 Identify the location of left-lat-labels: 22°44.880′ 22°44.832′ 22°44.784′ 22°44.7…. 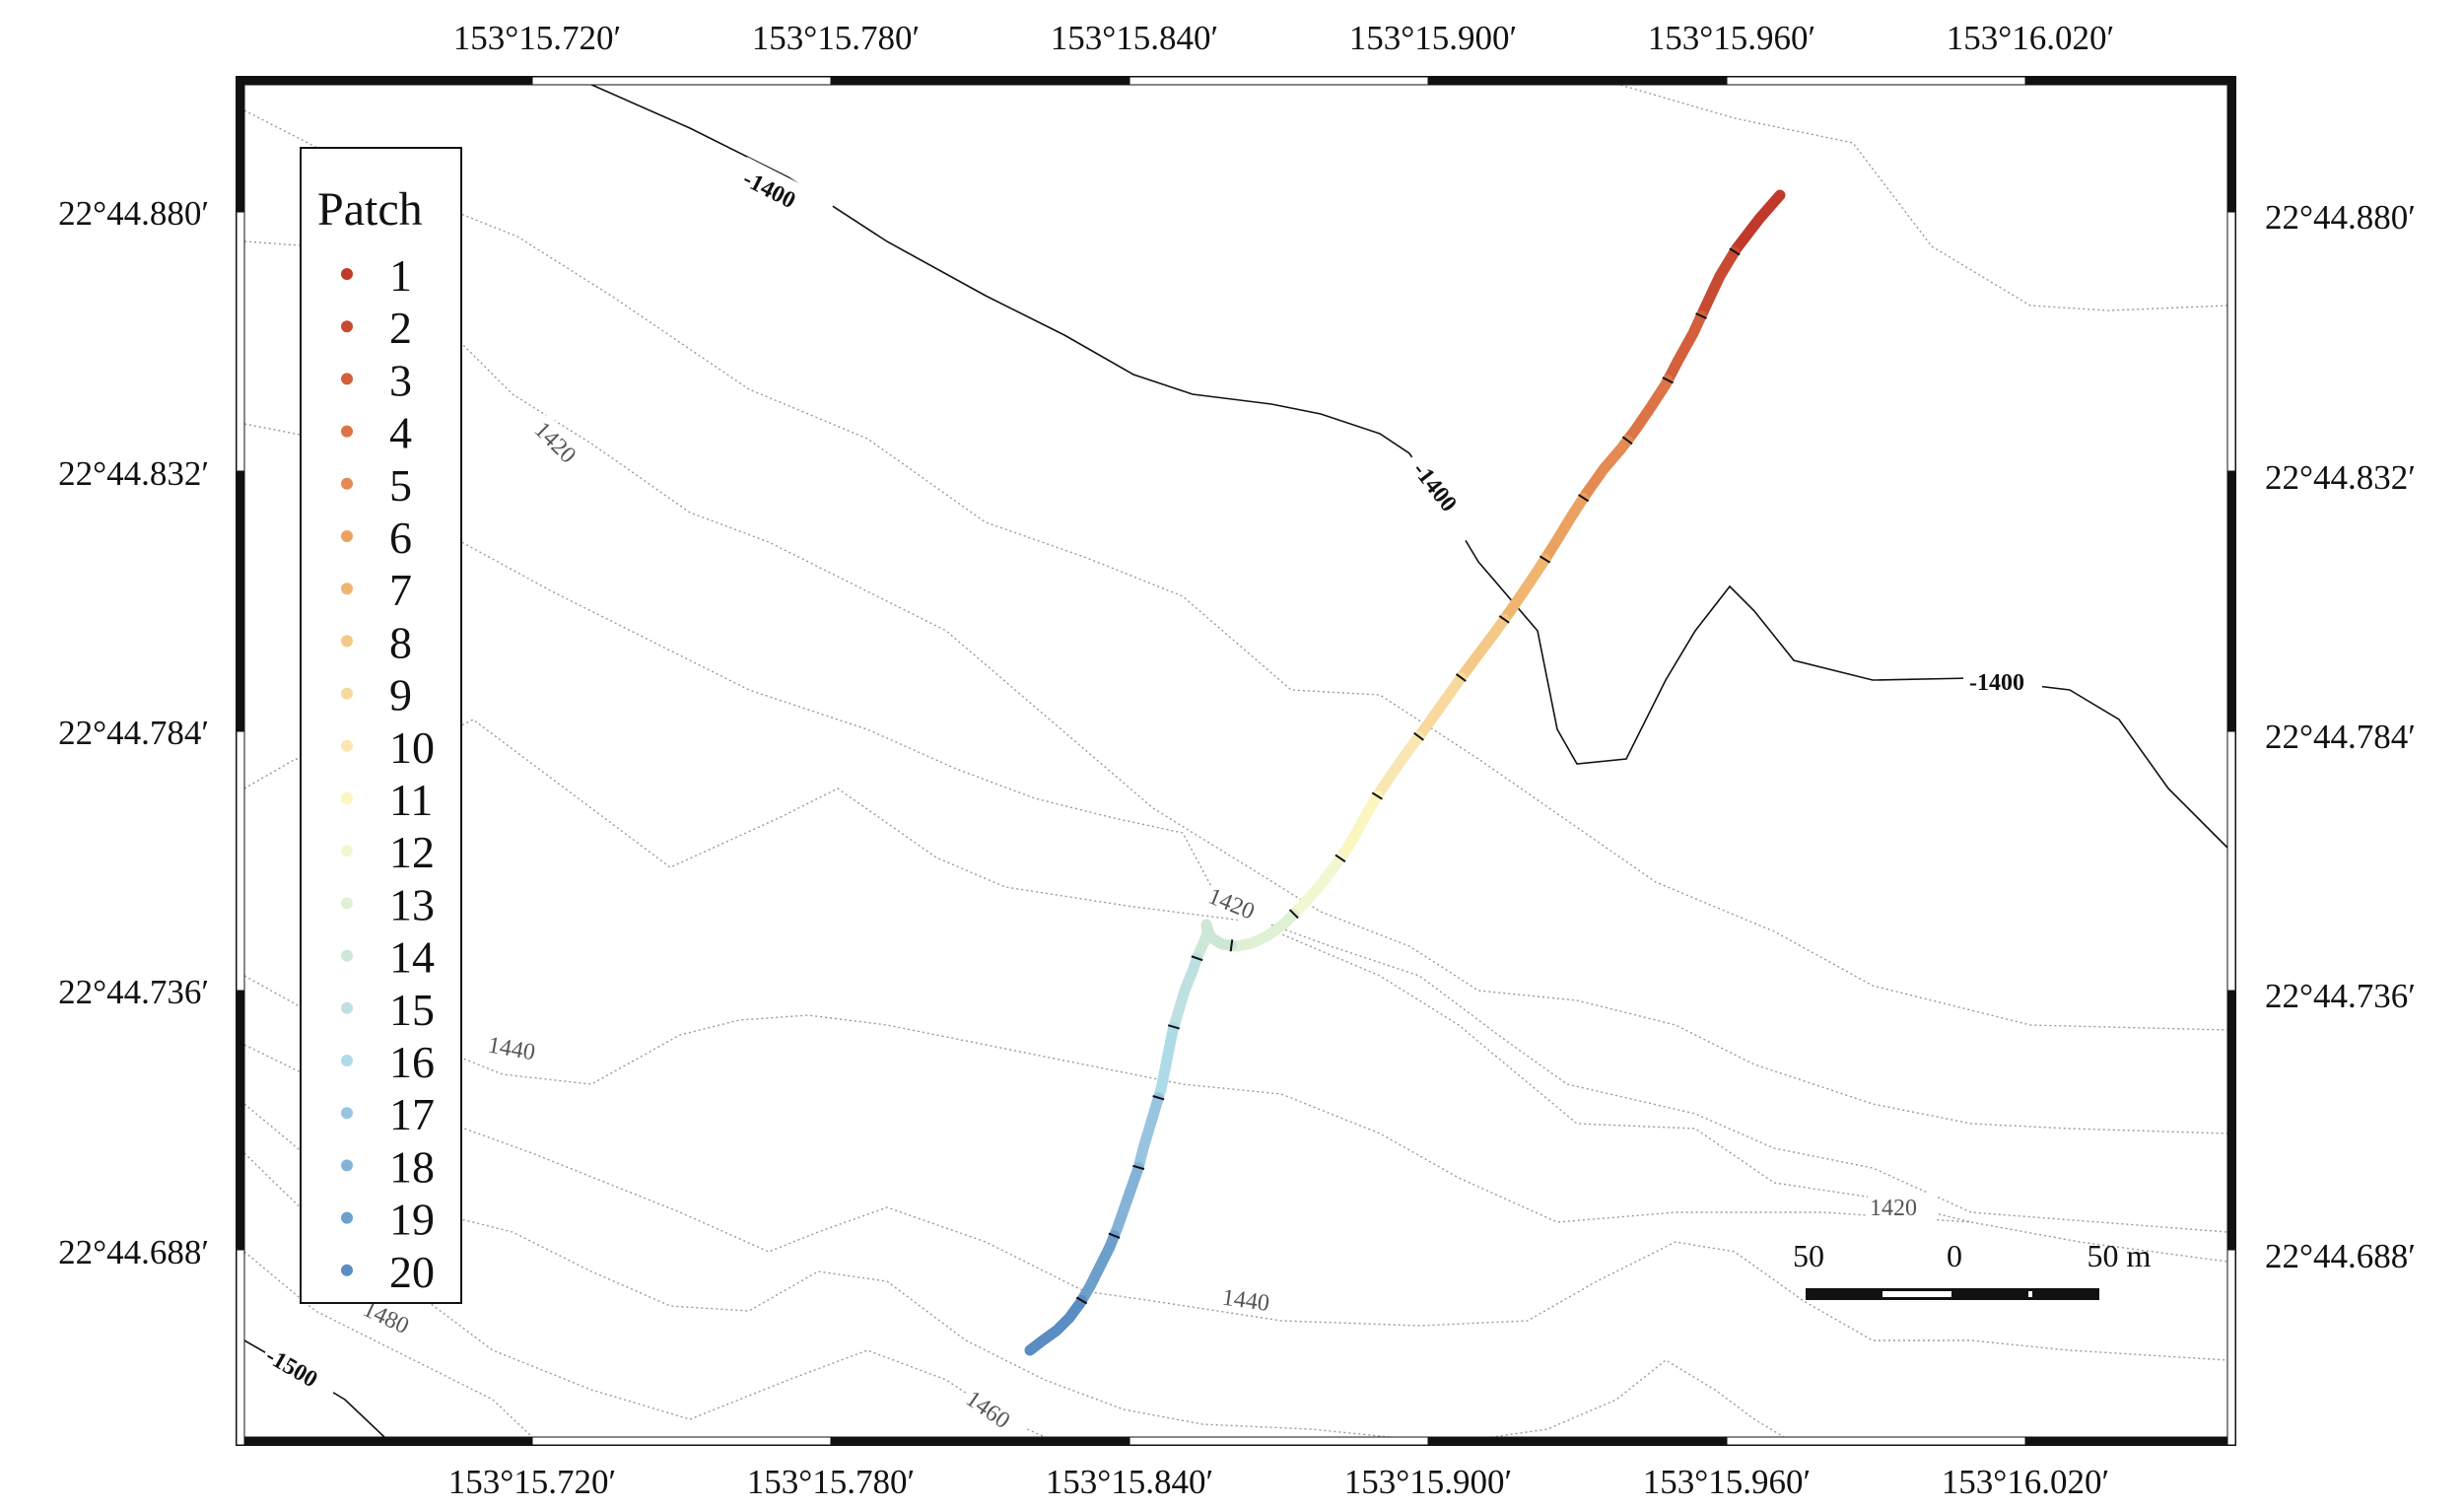
(133, 733).